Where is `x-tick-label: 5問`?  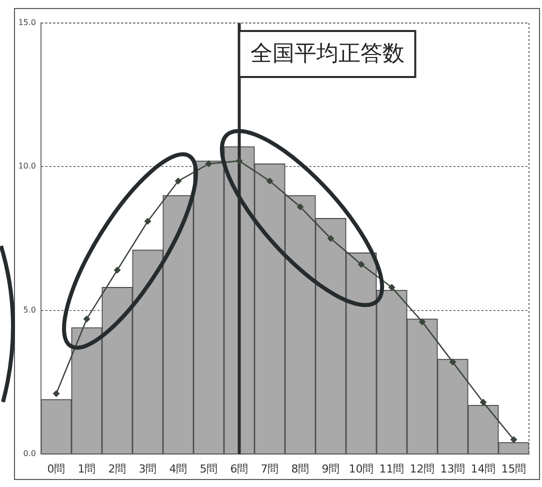 x-tick-label: 5問 is located at coordinates (209, 469).